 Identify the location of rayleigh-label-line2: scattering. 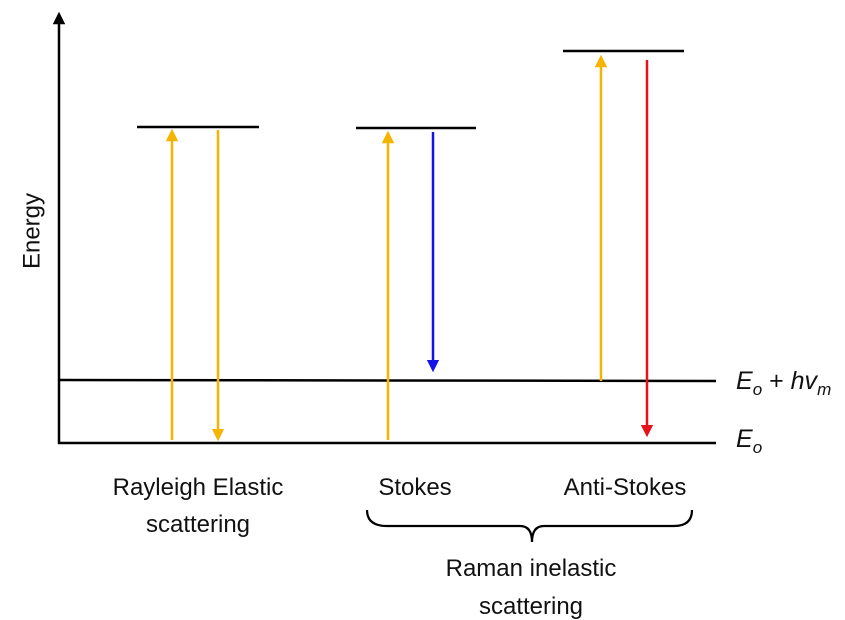
(198, 524).